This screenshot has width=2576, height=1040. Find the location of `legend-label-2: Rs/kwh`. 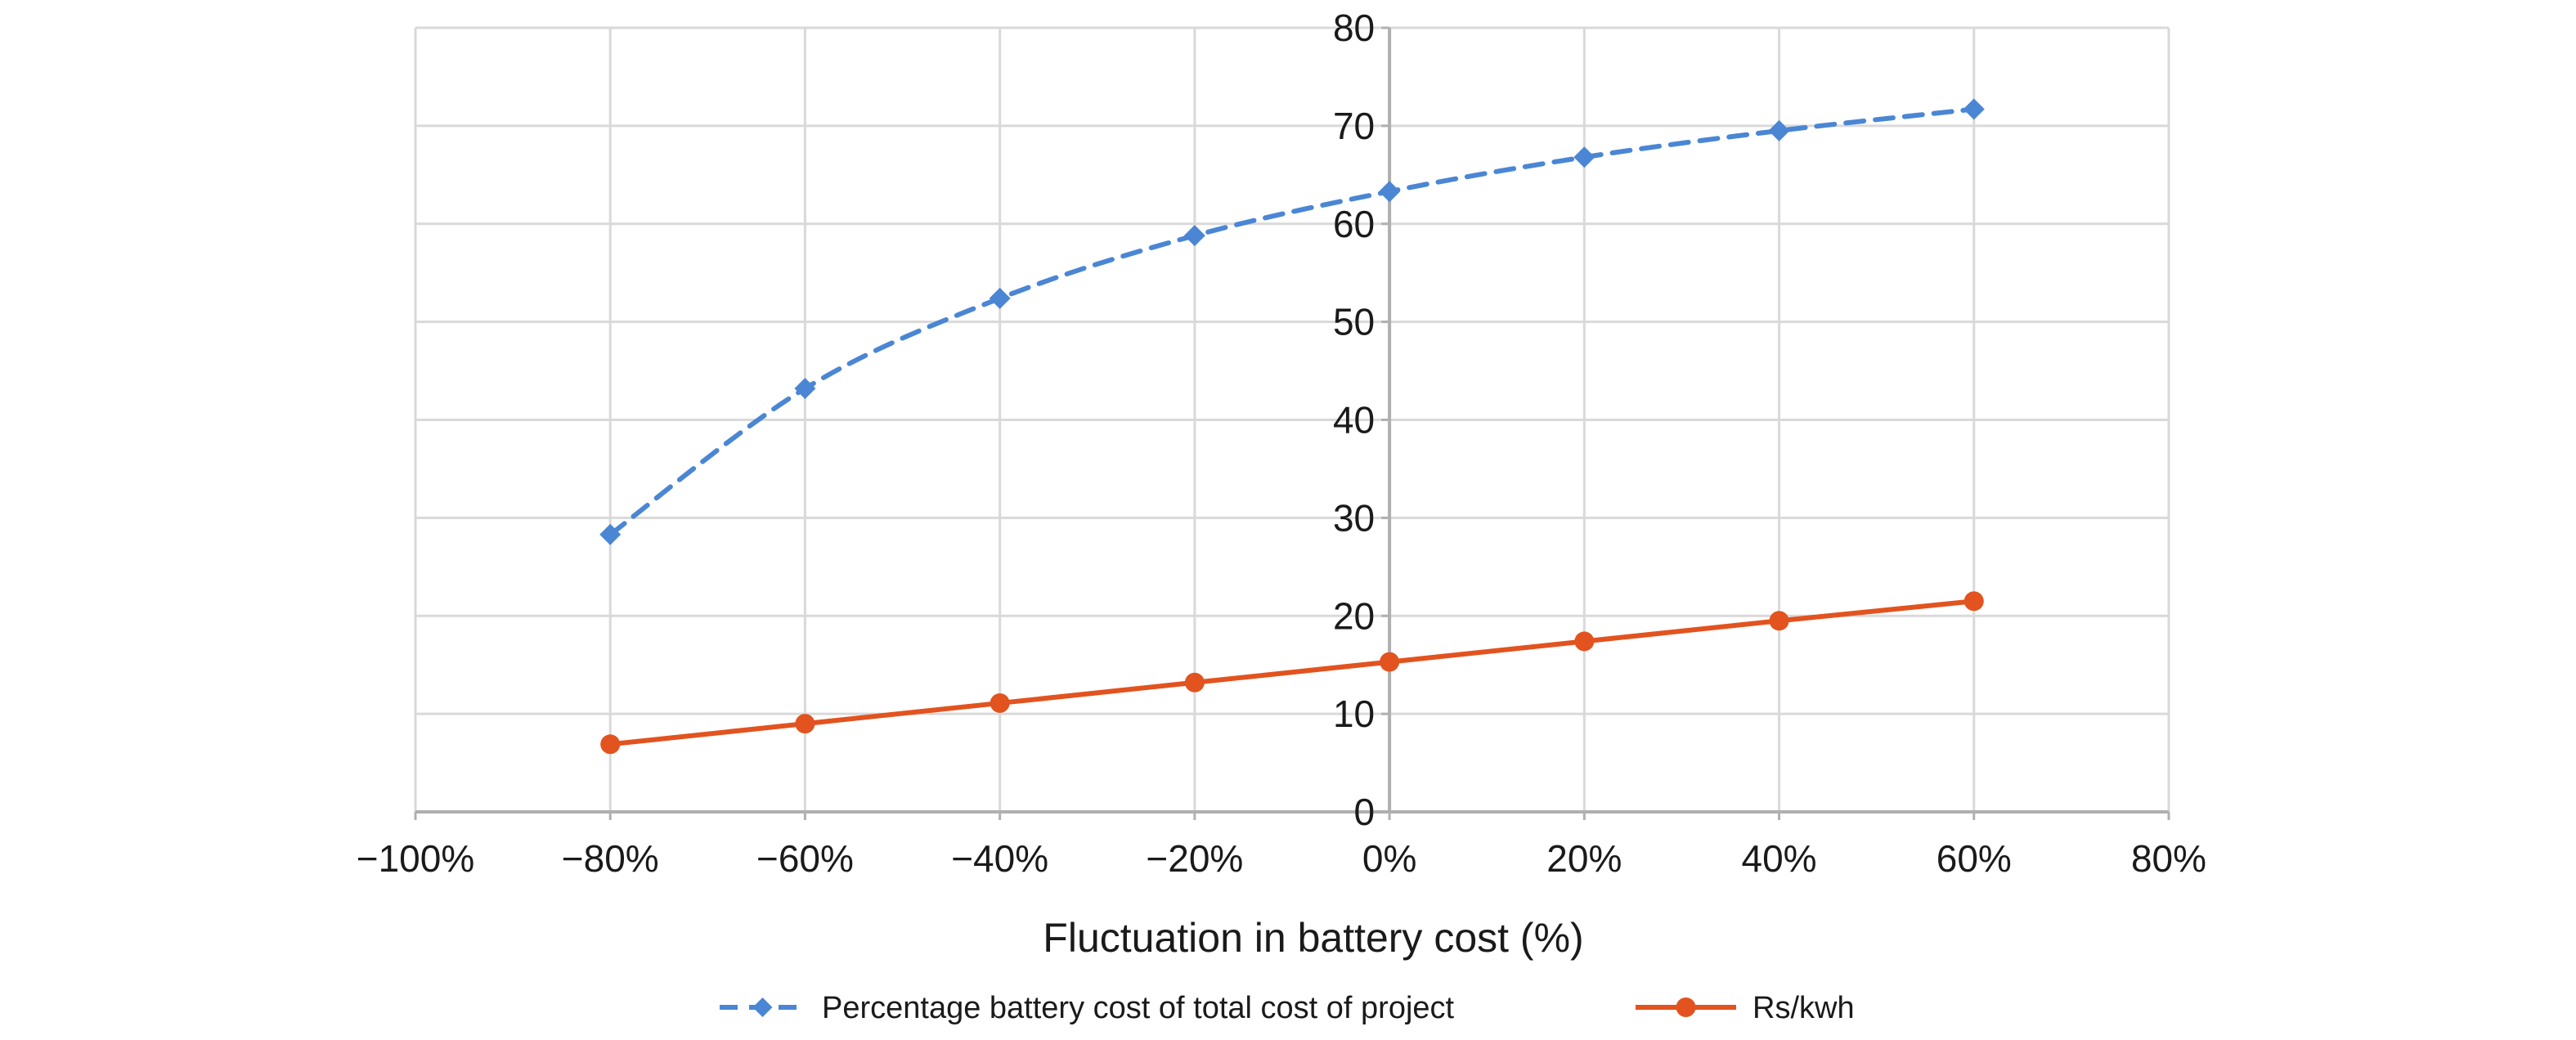

legend-label-2: Rs/kwh is located at coordinates (1804, 1008).